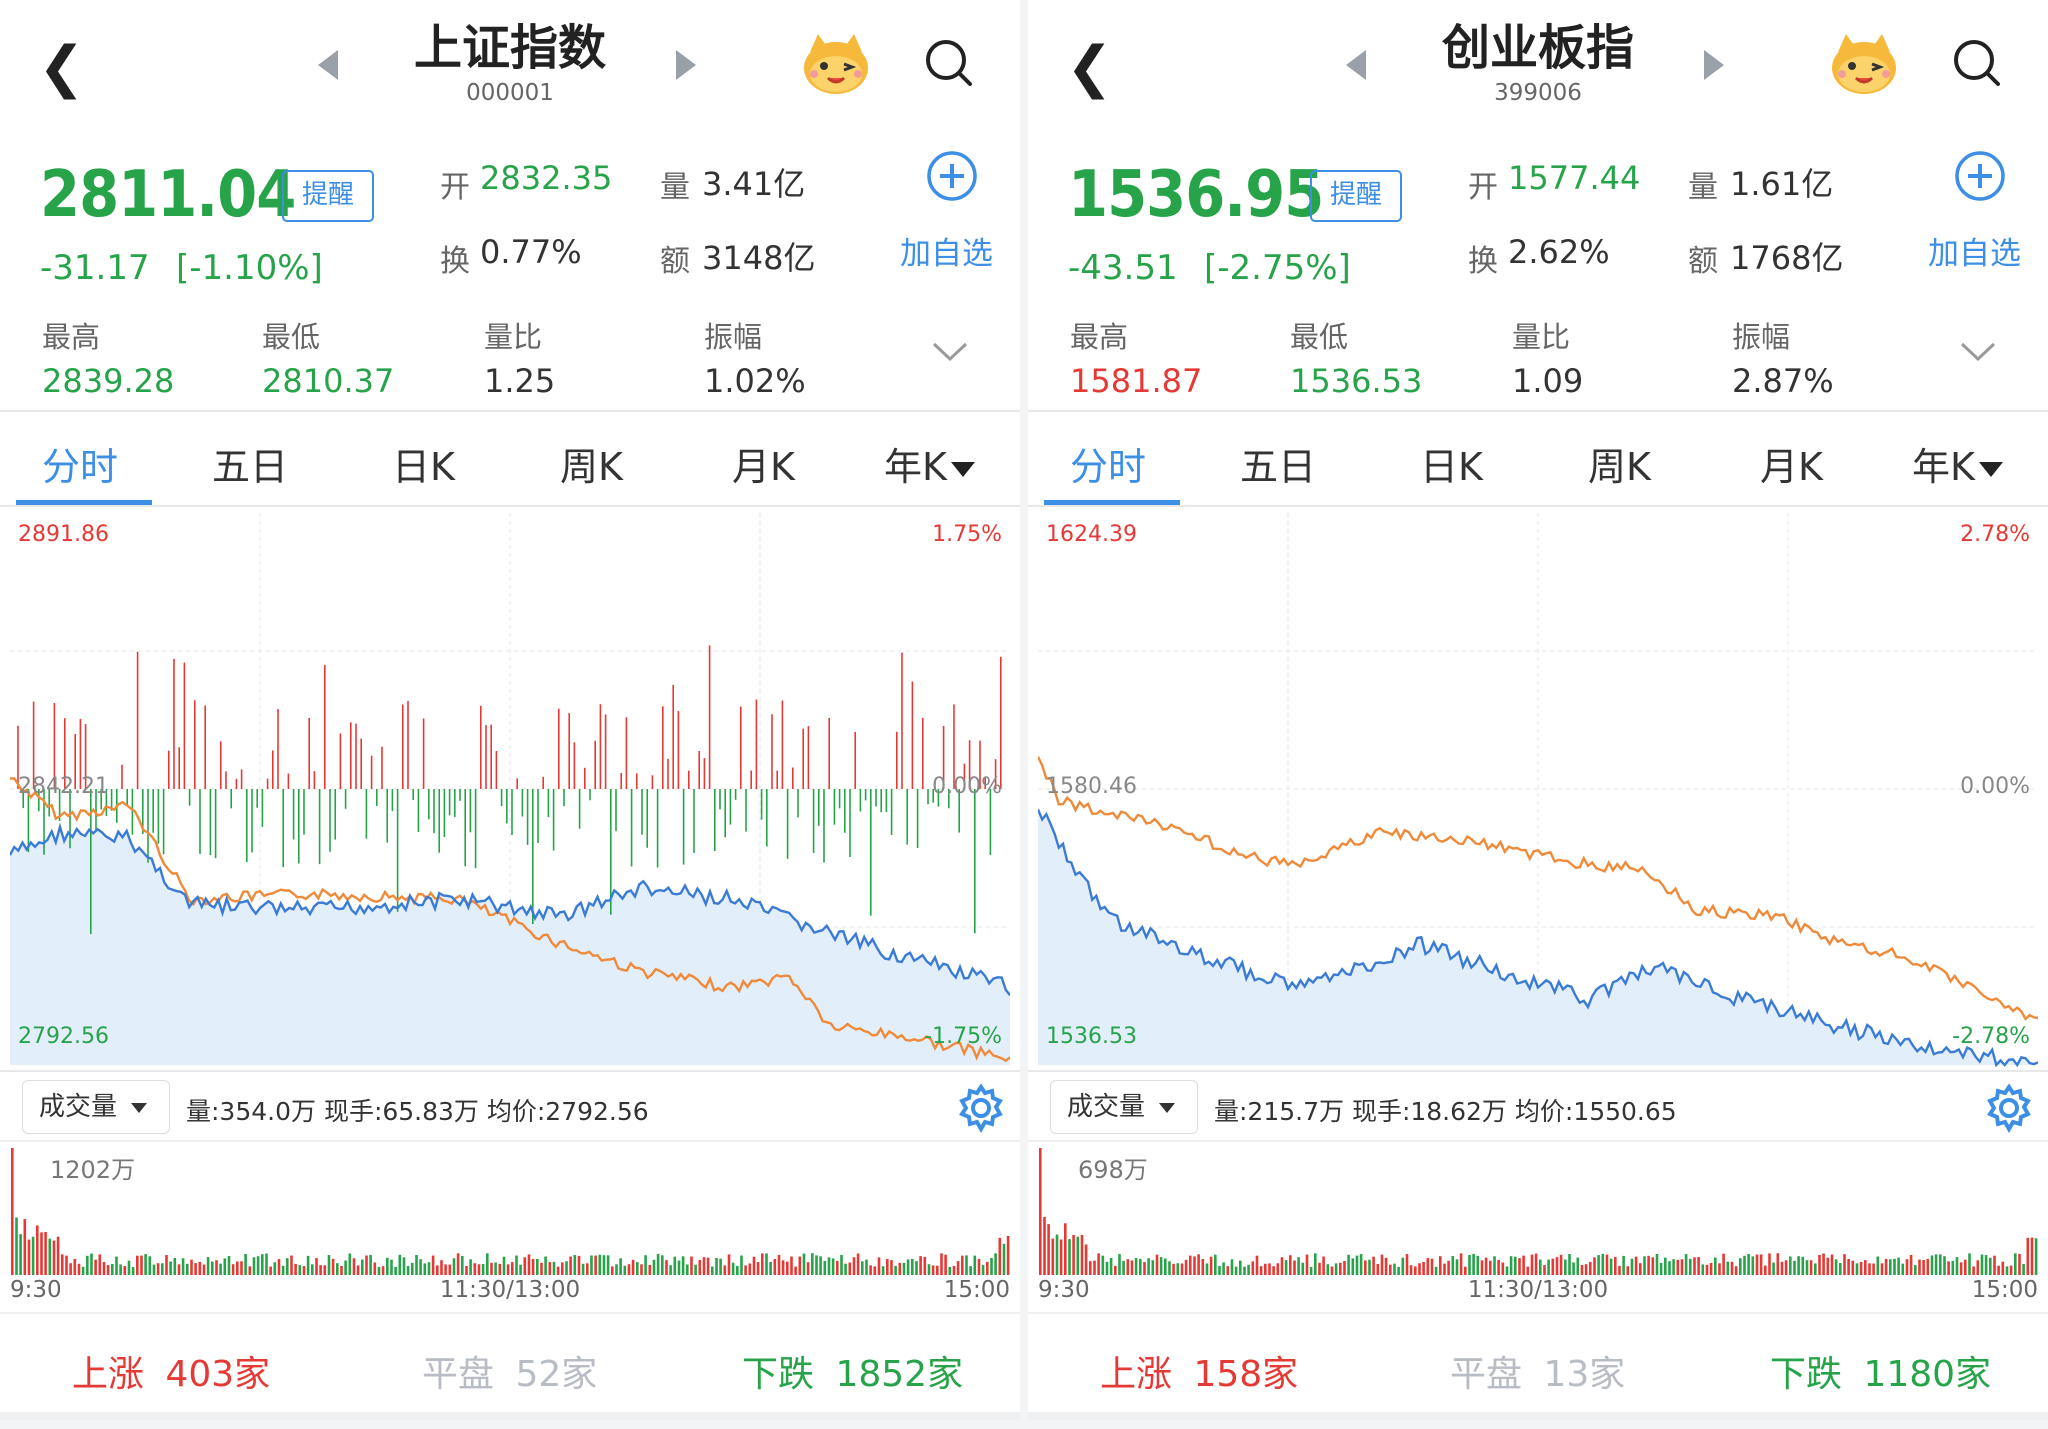 This screenshot has height=1429, width=2048. What do you see at coordinates (108, 381) in the screenshot?
I see `stat-value-high: 2839.28` at bounding box center [108, 381].